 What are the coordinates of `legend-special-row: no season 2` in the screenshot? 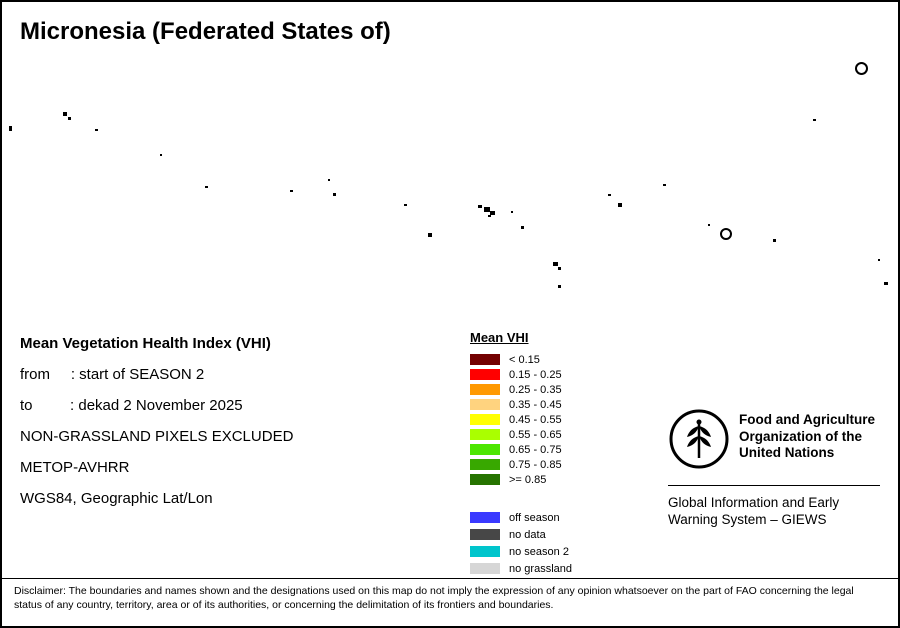 It's located at (521, 551).